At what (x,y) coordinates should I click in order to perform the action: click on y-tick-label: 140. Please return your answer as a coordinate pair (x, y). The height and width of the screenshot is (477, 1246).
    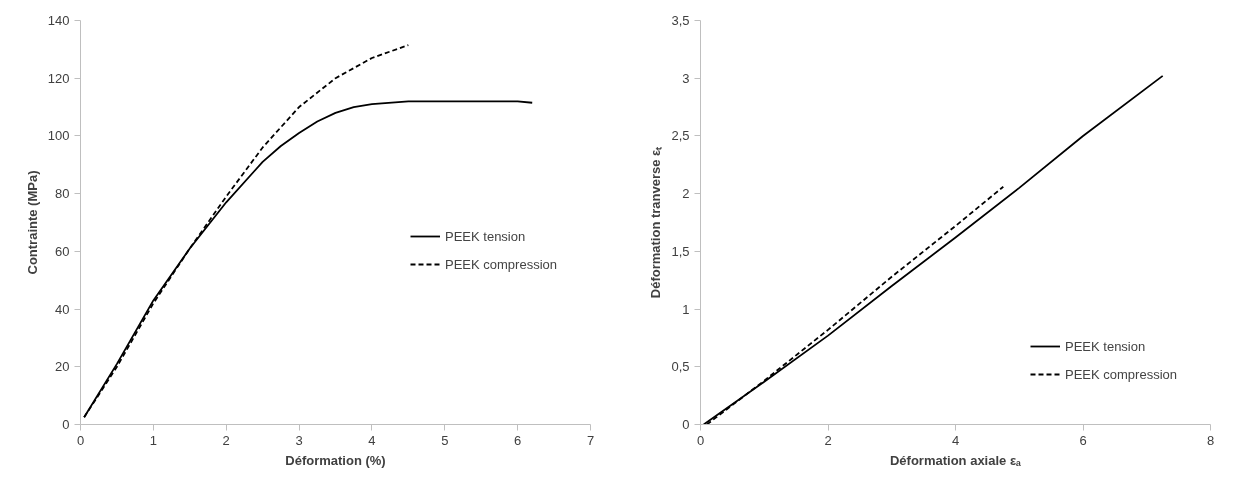
    Looking at the image, I should click on (58, 20).